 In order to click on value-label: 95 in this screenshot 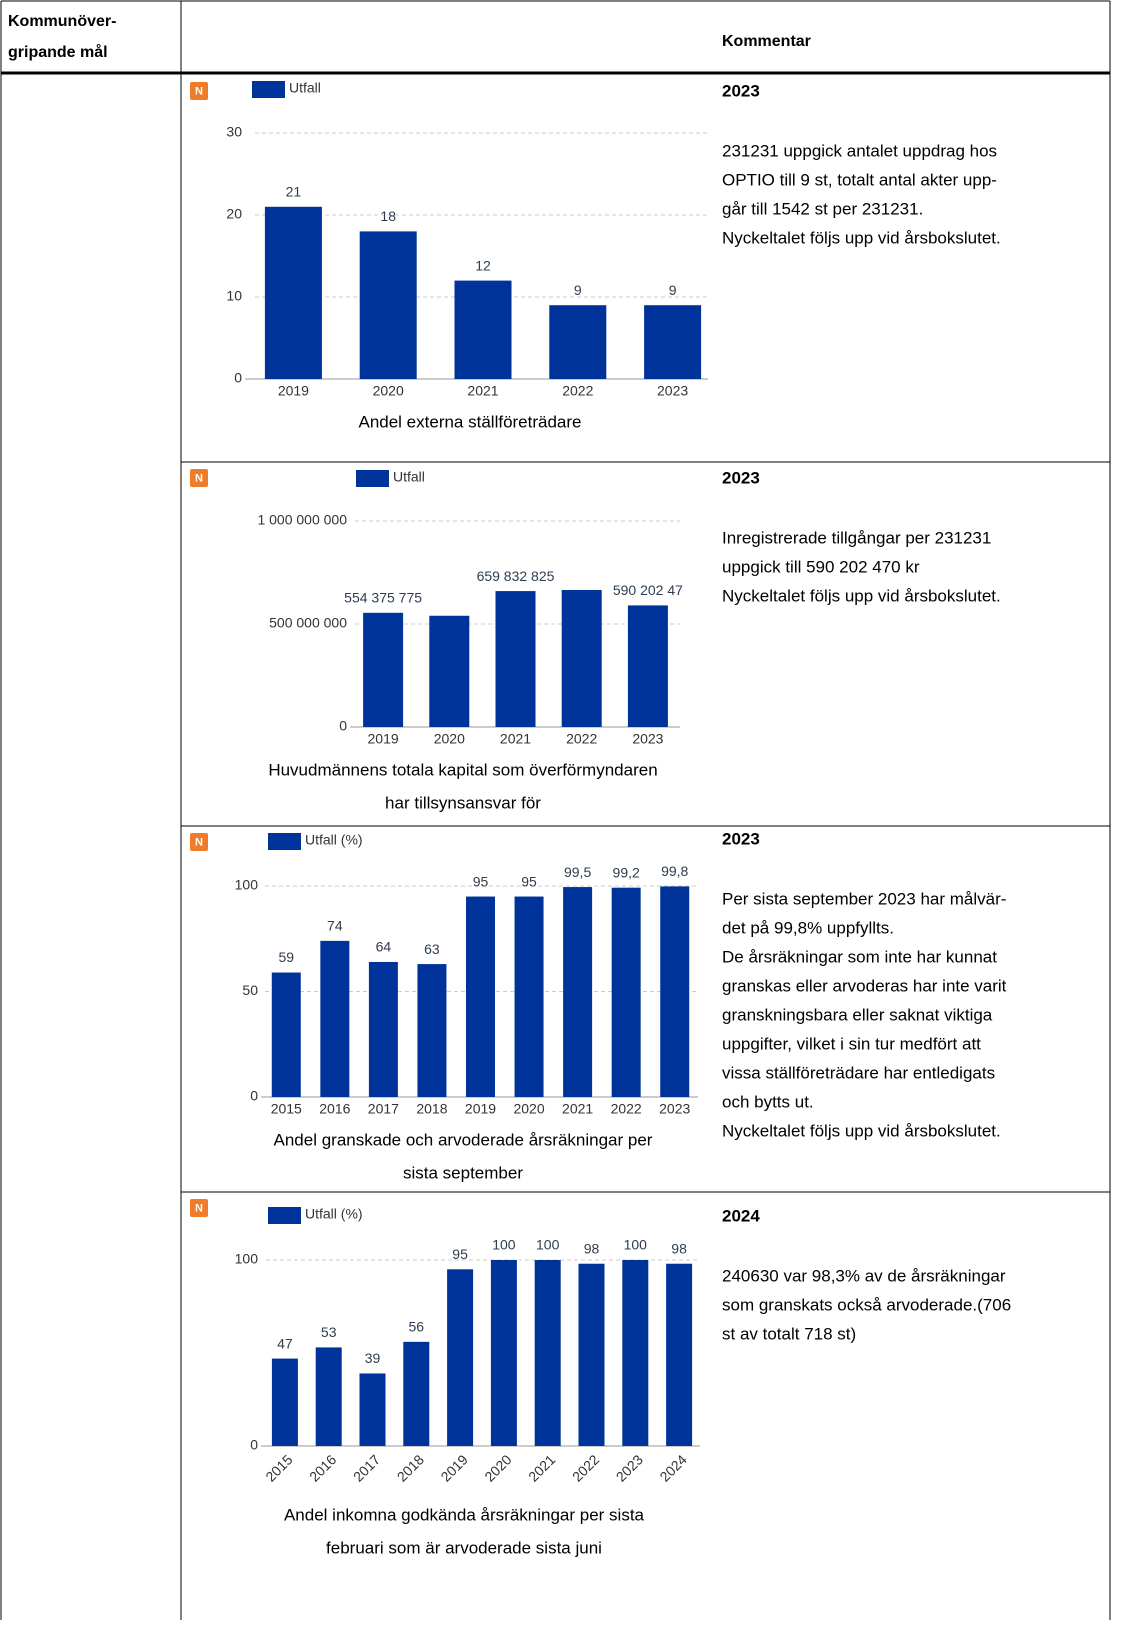, I will do `click(529, 881)`.